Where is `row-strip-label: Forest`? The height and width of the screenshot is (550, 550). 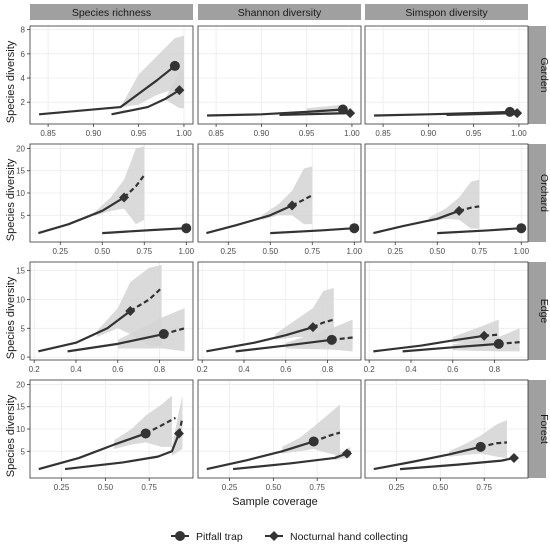
row-strip-label: Forest is located at coordinates (544, 429).